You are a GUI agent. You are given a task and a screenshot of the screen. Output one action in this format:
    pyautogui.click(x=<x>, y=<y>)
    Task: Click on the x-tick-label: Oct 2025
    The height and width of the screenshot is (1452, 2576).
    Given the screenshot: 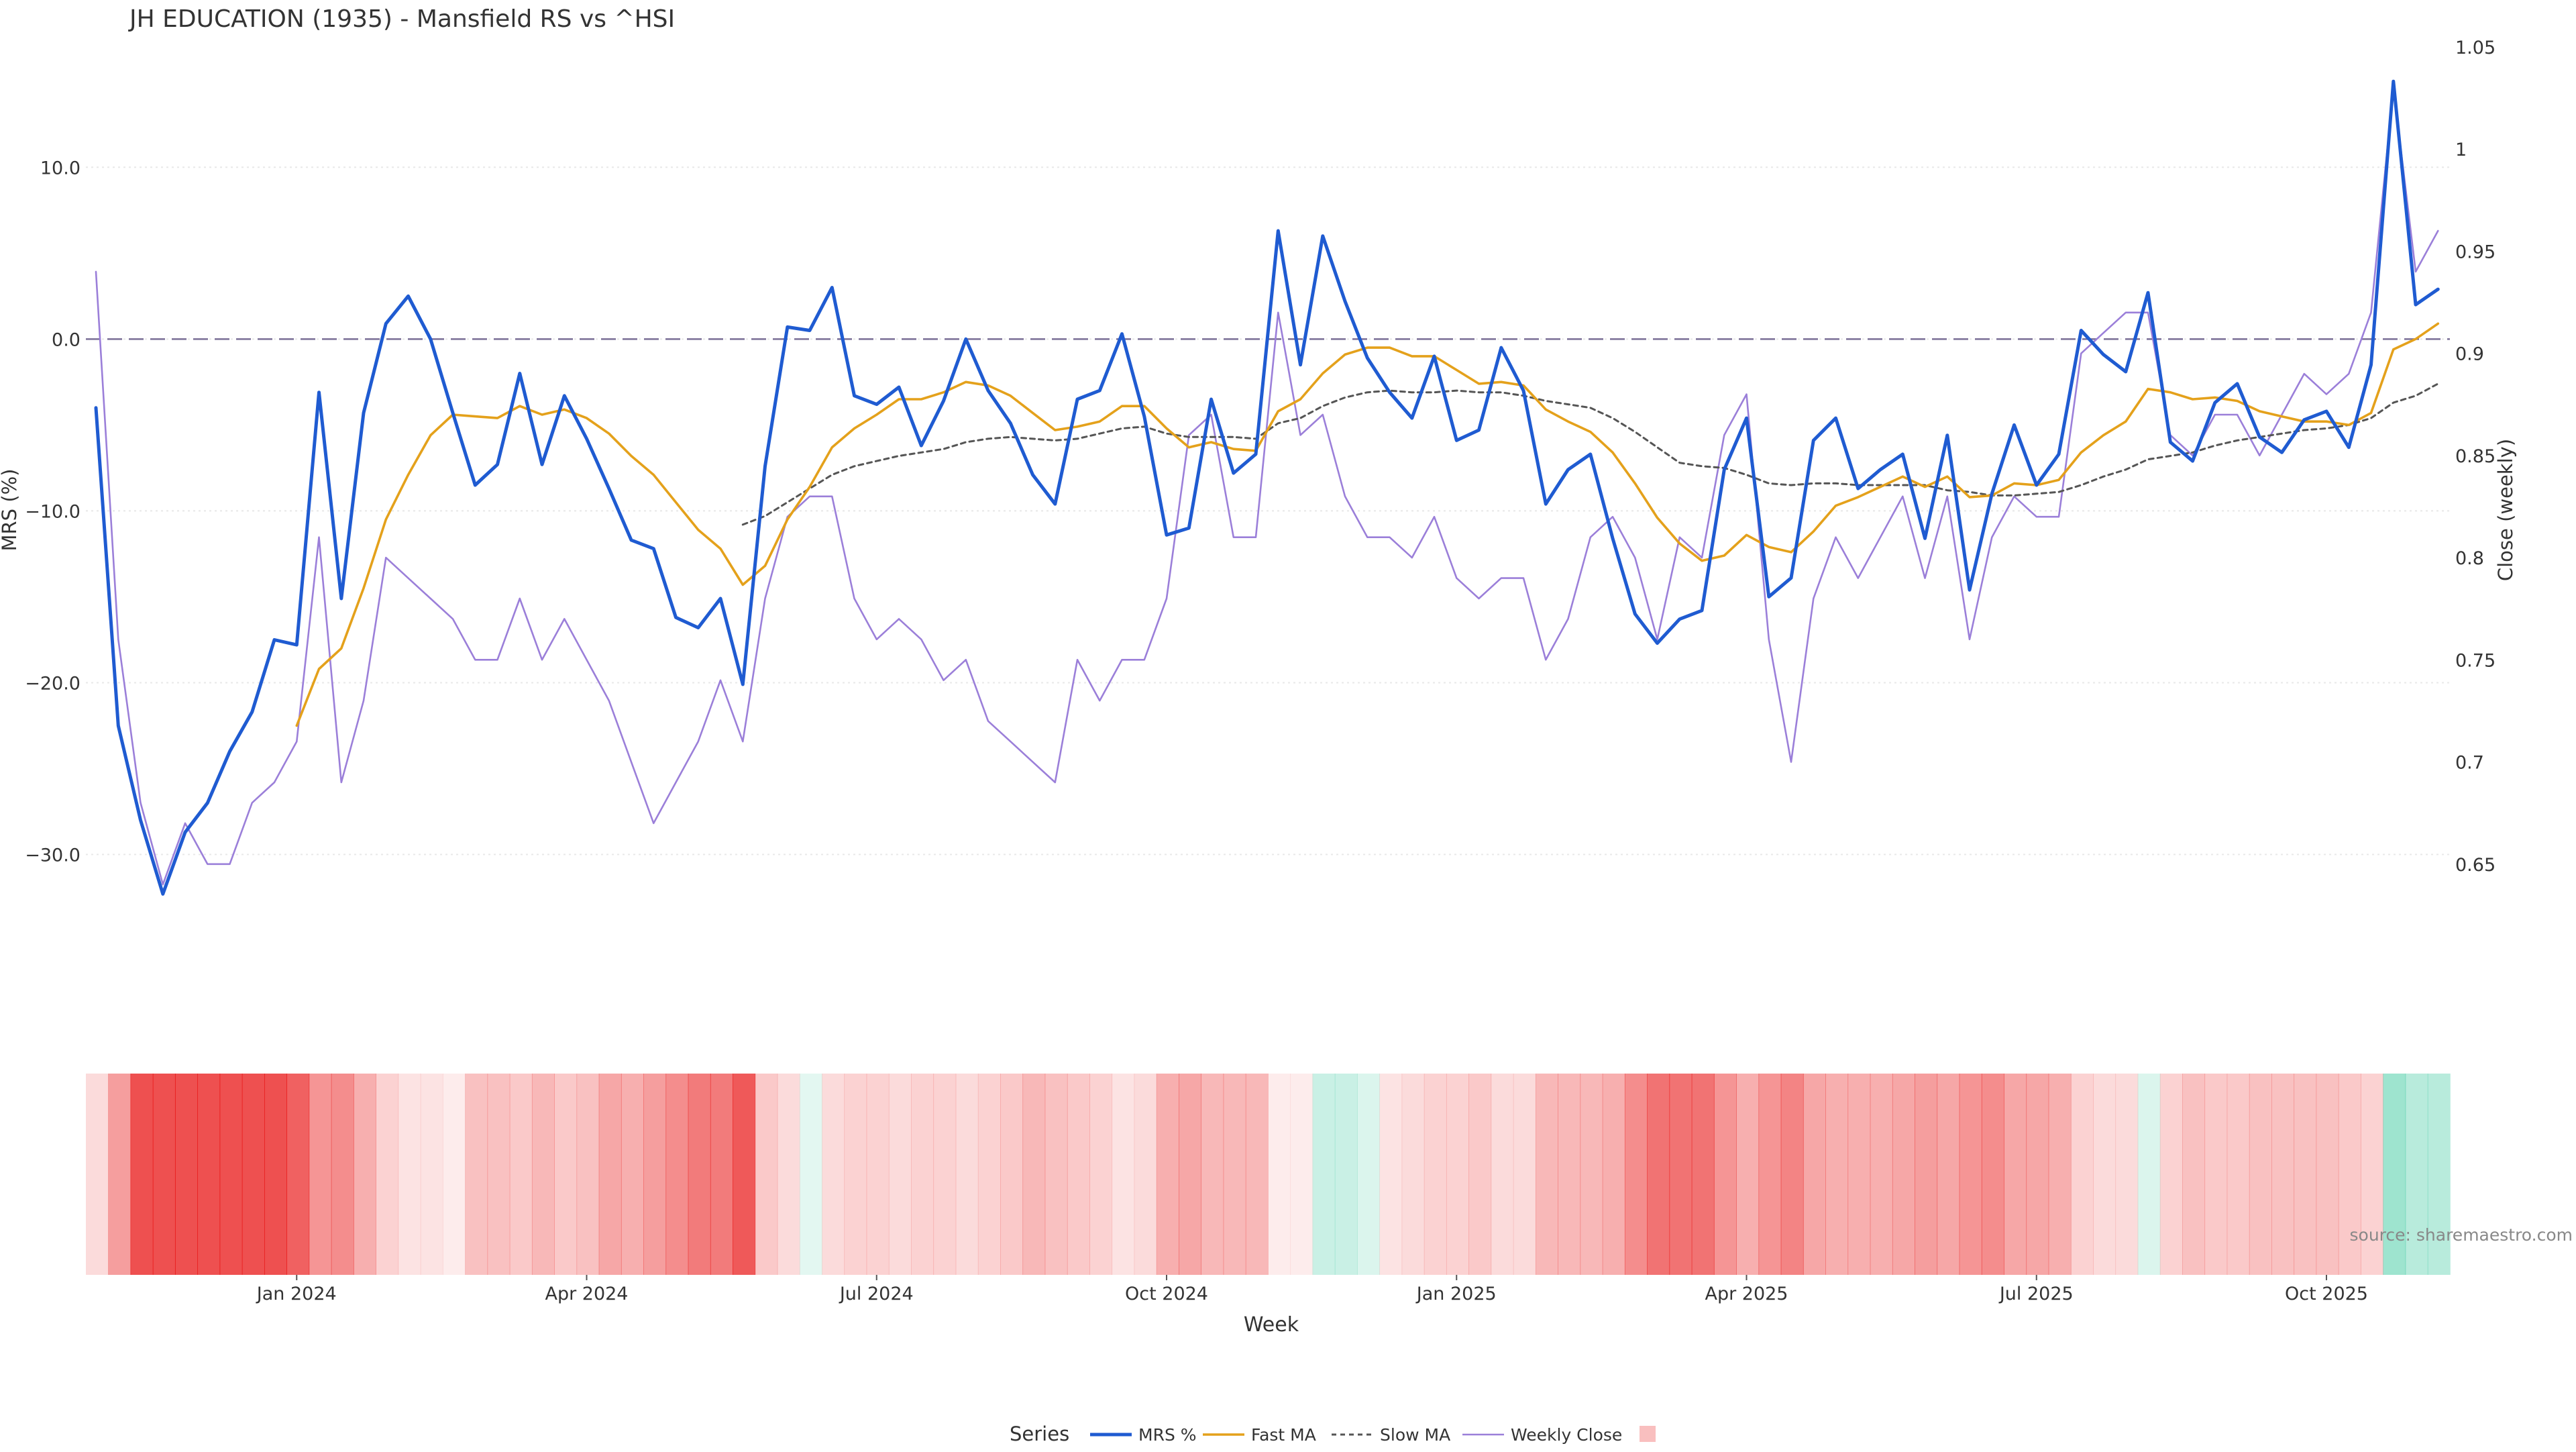 What is the action you would take?
    pyautogui.click(x=2326, y=1294)
    